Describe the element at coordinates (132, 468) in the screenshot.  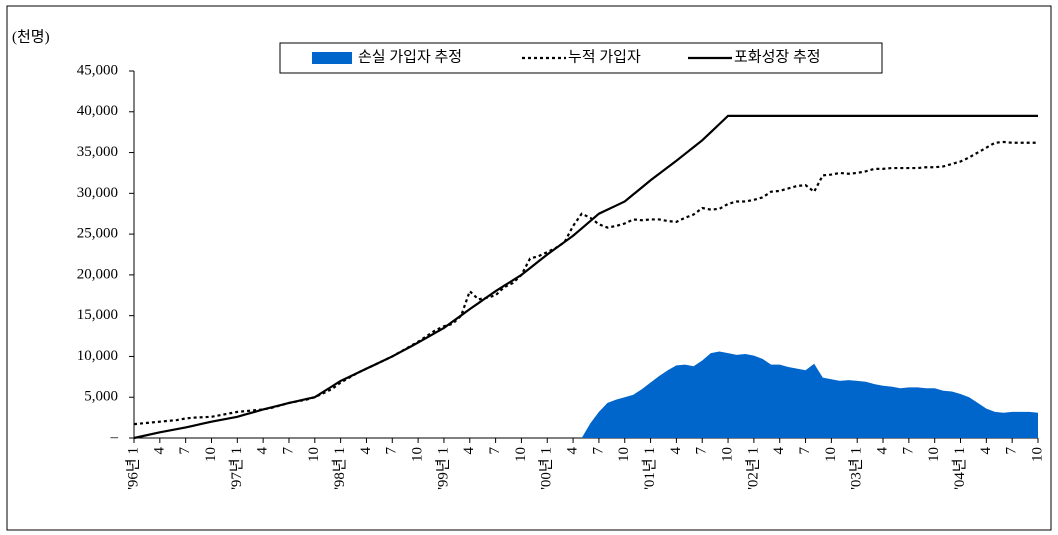
I see `x-tick-label: '96년 1` at that location.